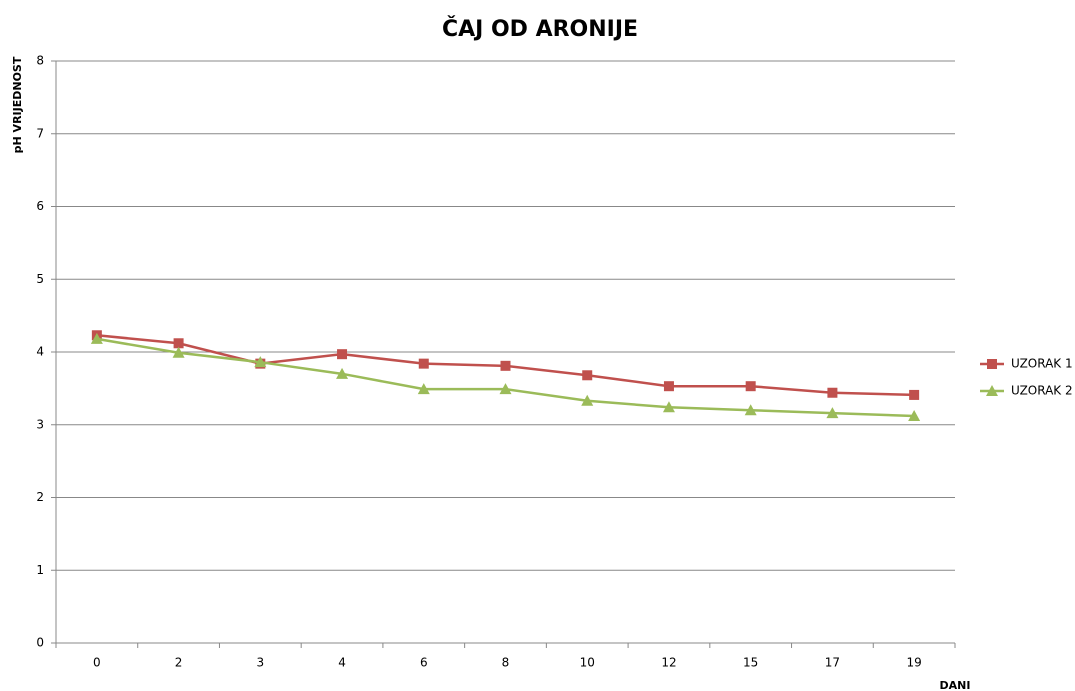 The image size is (1075, 691). What do you see at coordinates (505, 377) in the screenshot?
I see `series-line` at bounding box center [505, 377].